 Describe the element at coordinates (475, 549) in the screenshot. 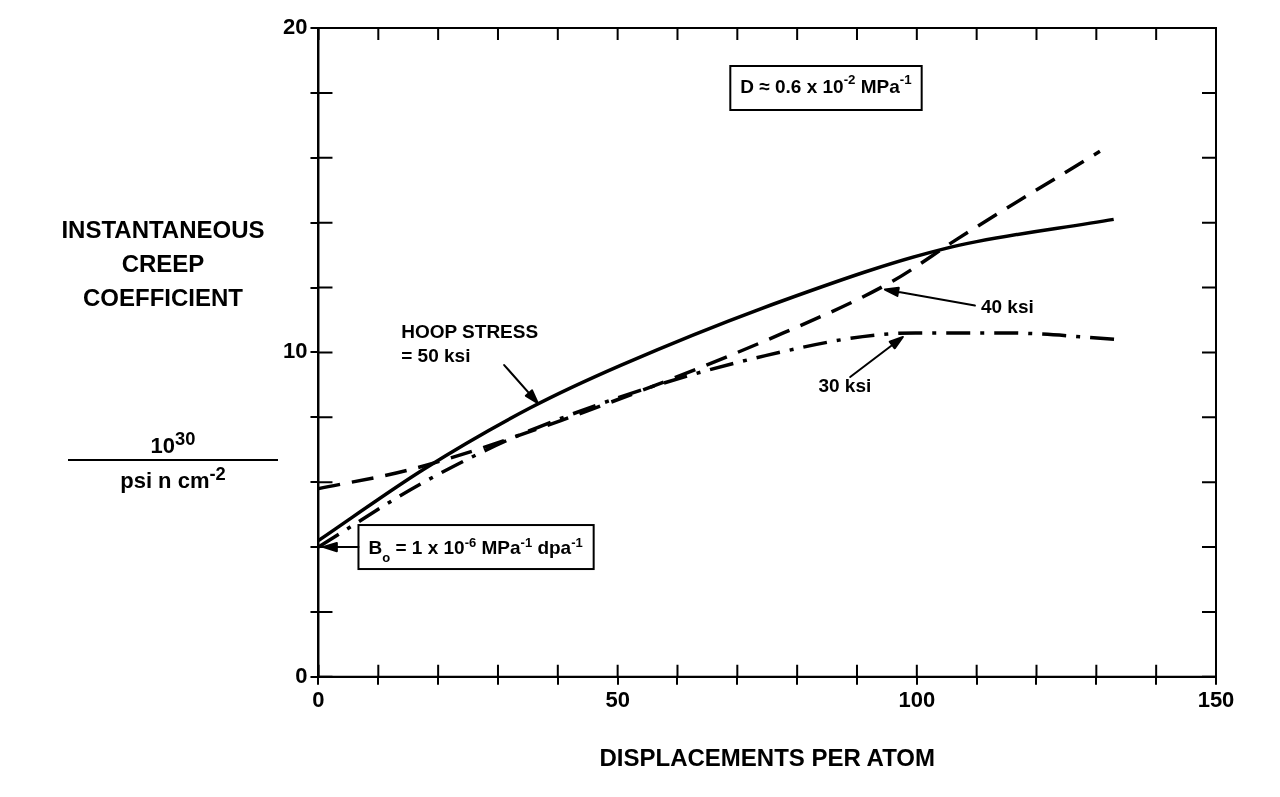

I see `annotation: B$_{o}$ = 1 x 10$^{-6}$ MPa$^{-1}$ dpa$^{-1}$` at that location.